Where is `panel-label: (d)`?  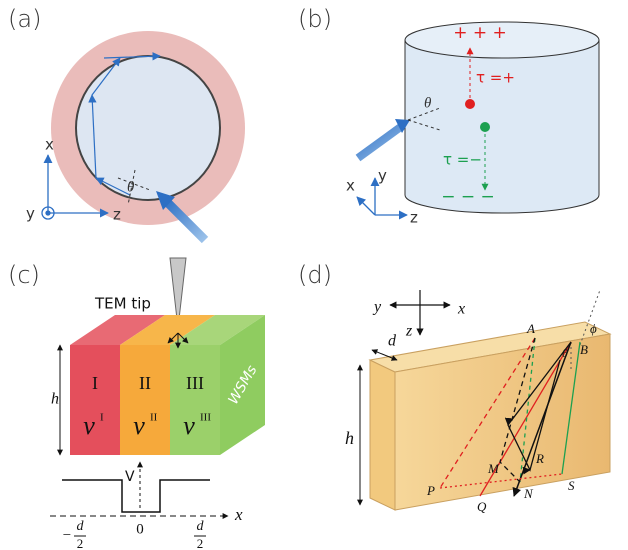 panel-label: (d) is located at coordinates (315, 275).